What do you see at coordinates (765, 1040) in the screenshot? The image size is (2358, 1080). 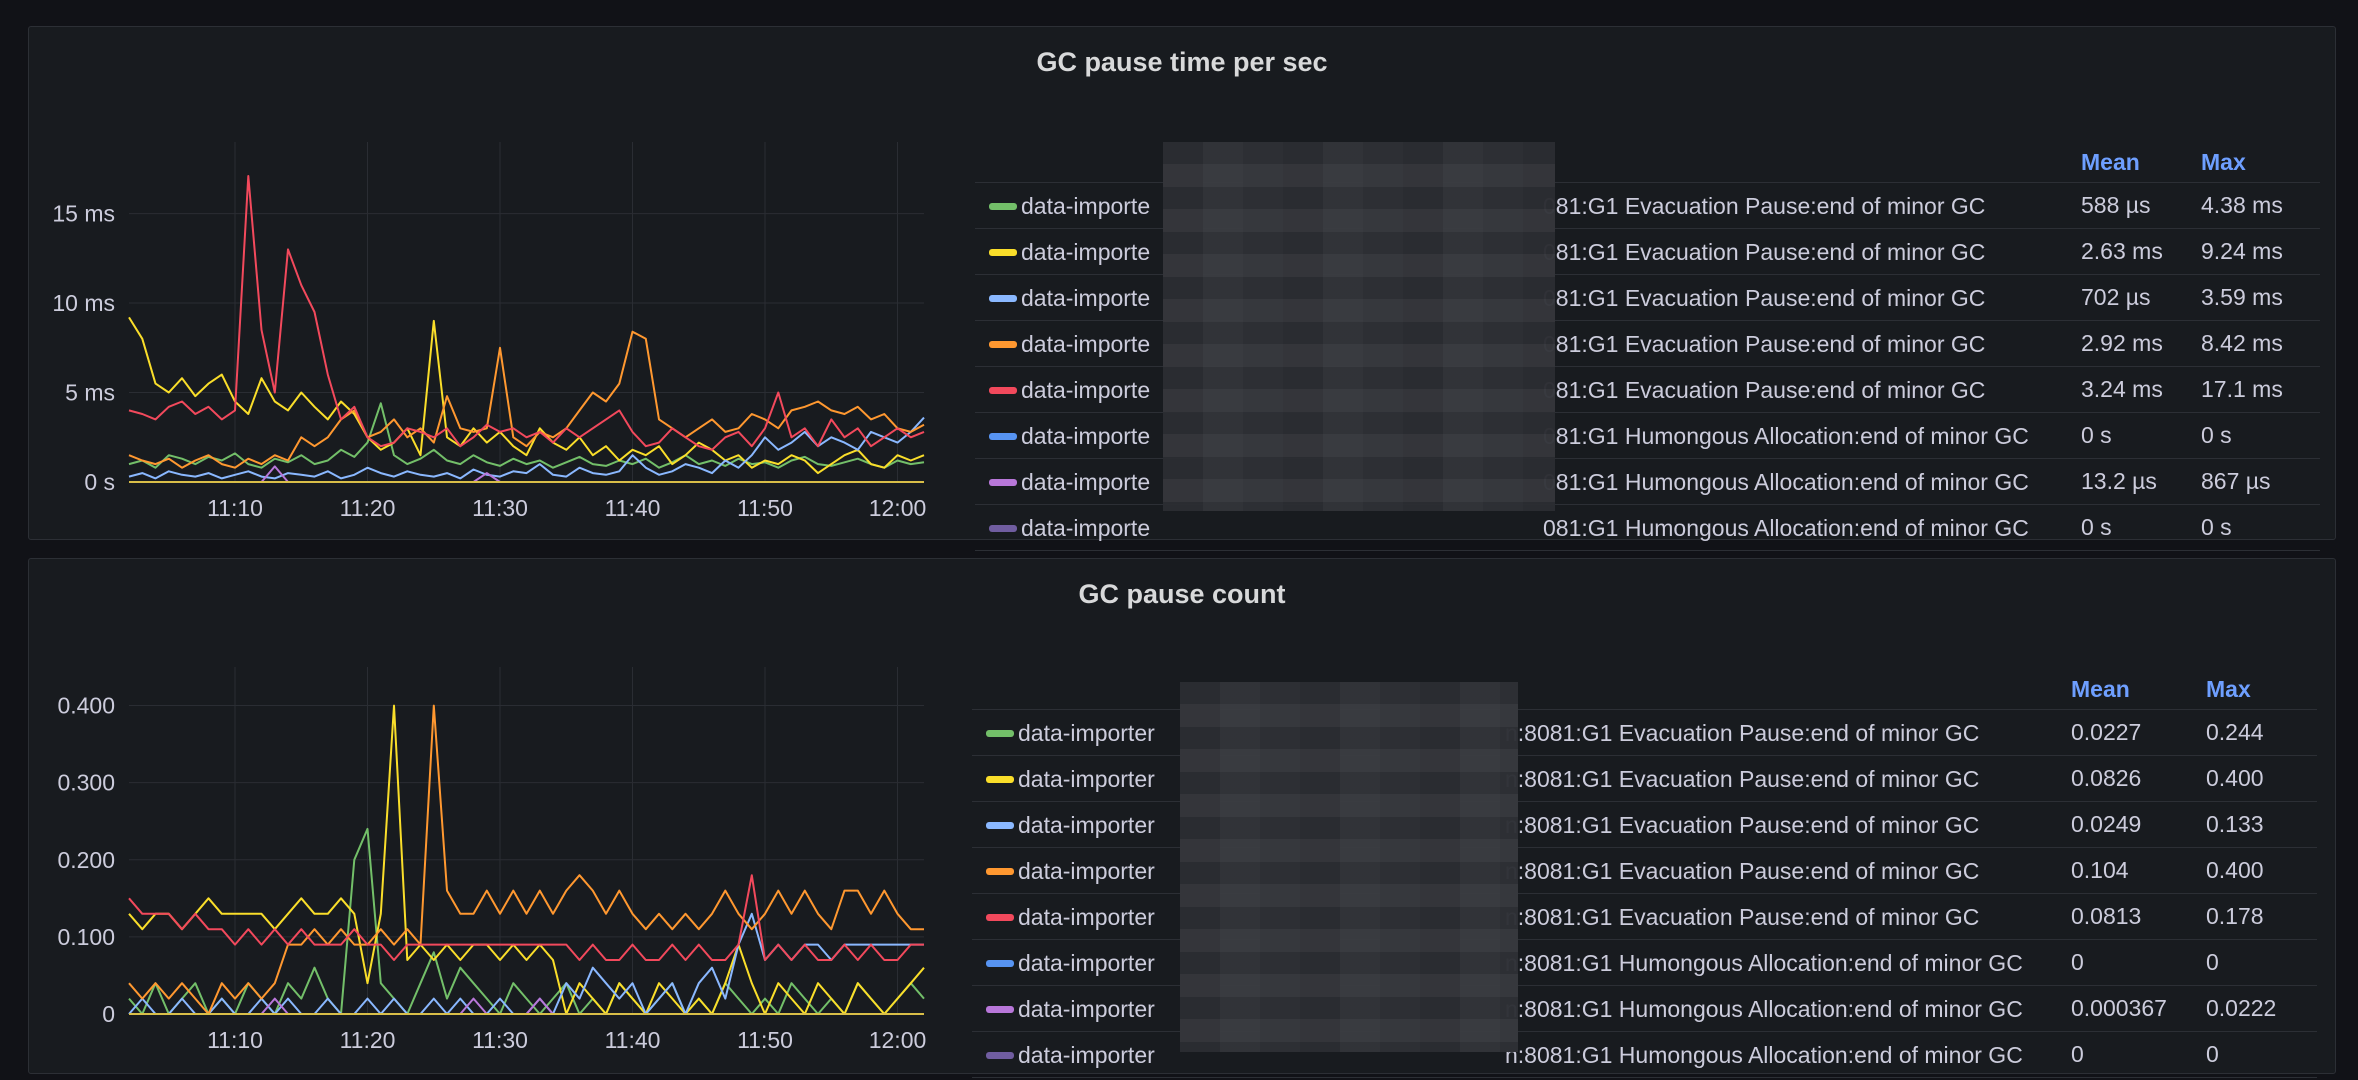 I see `x-tick-label: 11:50` at bounding box center [765, 1040].